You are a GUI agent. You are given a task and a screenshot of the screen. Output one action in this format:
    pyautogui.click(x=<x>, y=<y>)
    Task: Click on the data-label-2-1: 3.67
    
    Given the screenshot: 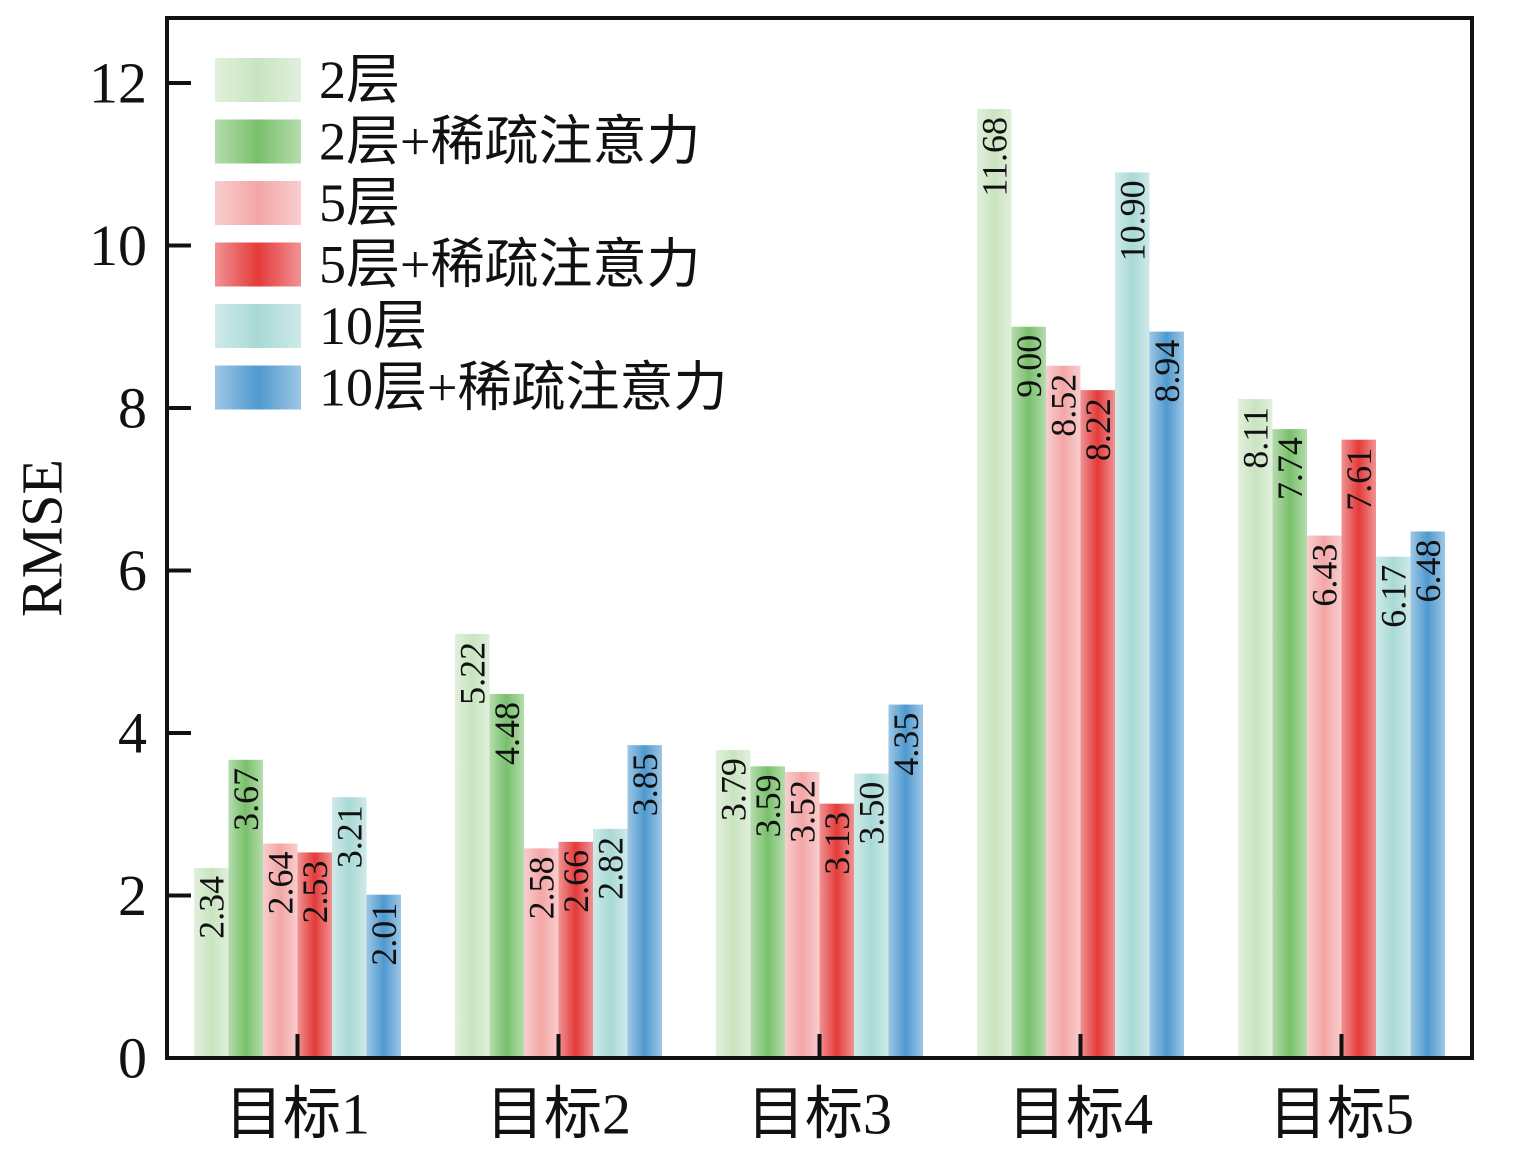 What is the action you would take?
    pyautogui.click(x=246, y=799)
    